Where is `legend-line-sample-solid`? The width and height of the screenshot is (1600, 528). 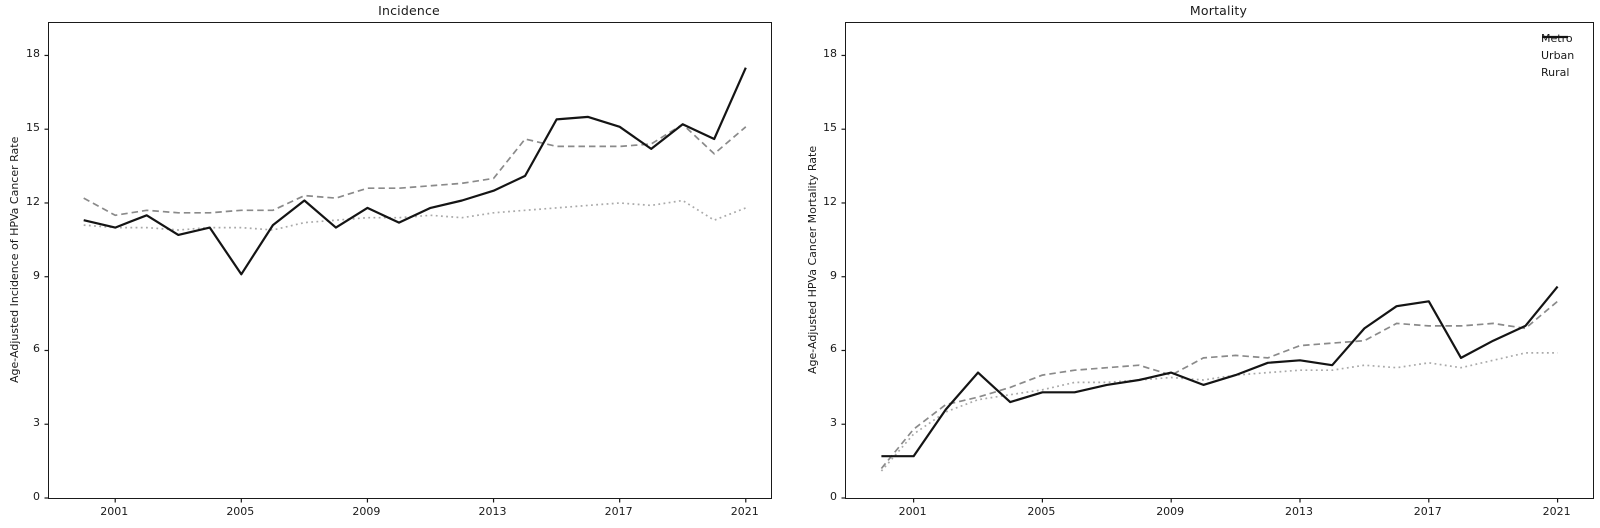 legend-line-sample-solid is located at coordinates (1555, 37).